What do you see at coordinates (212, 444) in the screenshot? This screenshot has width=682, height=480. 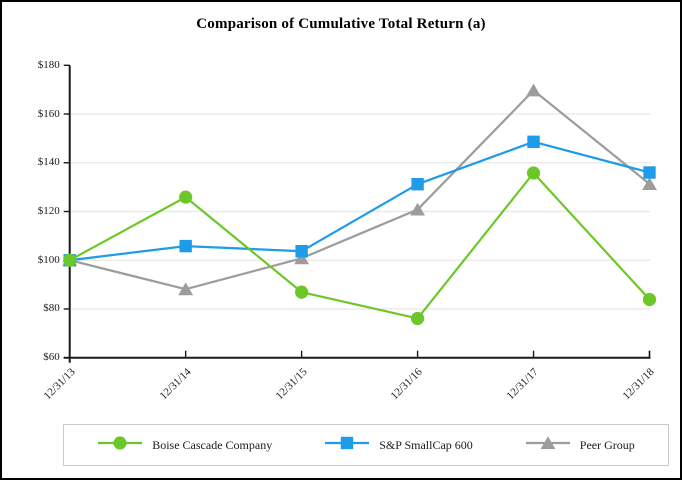 I see `legend-label: Boise Cascade Company` at bounding box center [212, 444].